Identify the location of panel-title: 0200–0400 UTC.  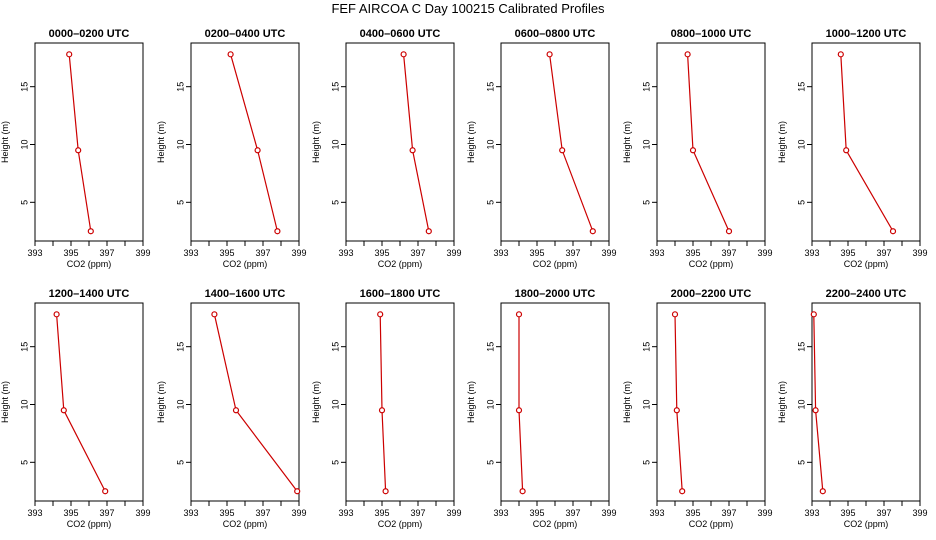
(245, 34).